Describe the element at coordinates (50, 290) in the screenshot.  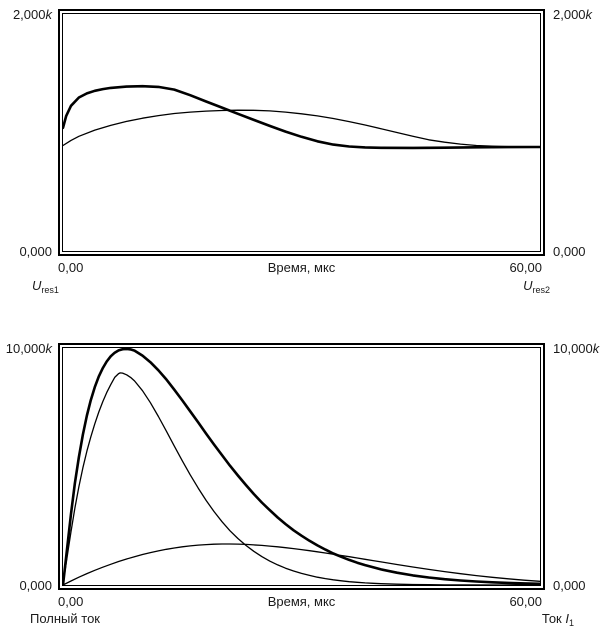
I see `caption-subscript: res1` at that location.